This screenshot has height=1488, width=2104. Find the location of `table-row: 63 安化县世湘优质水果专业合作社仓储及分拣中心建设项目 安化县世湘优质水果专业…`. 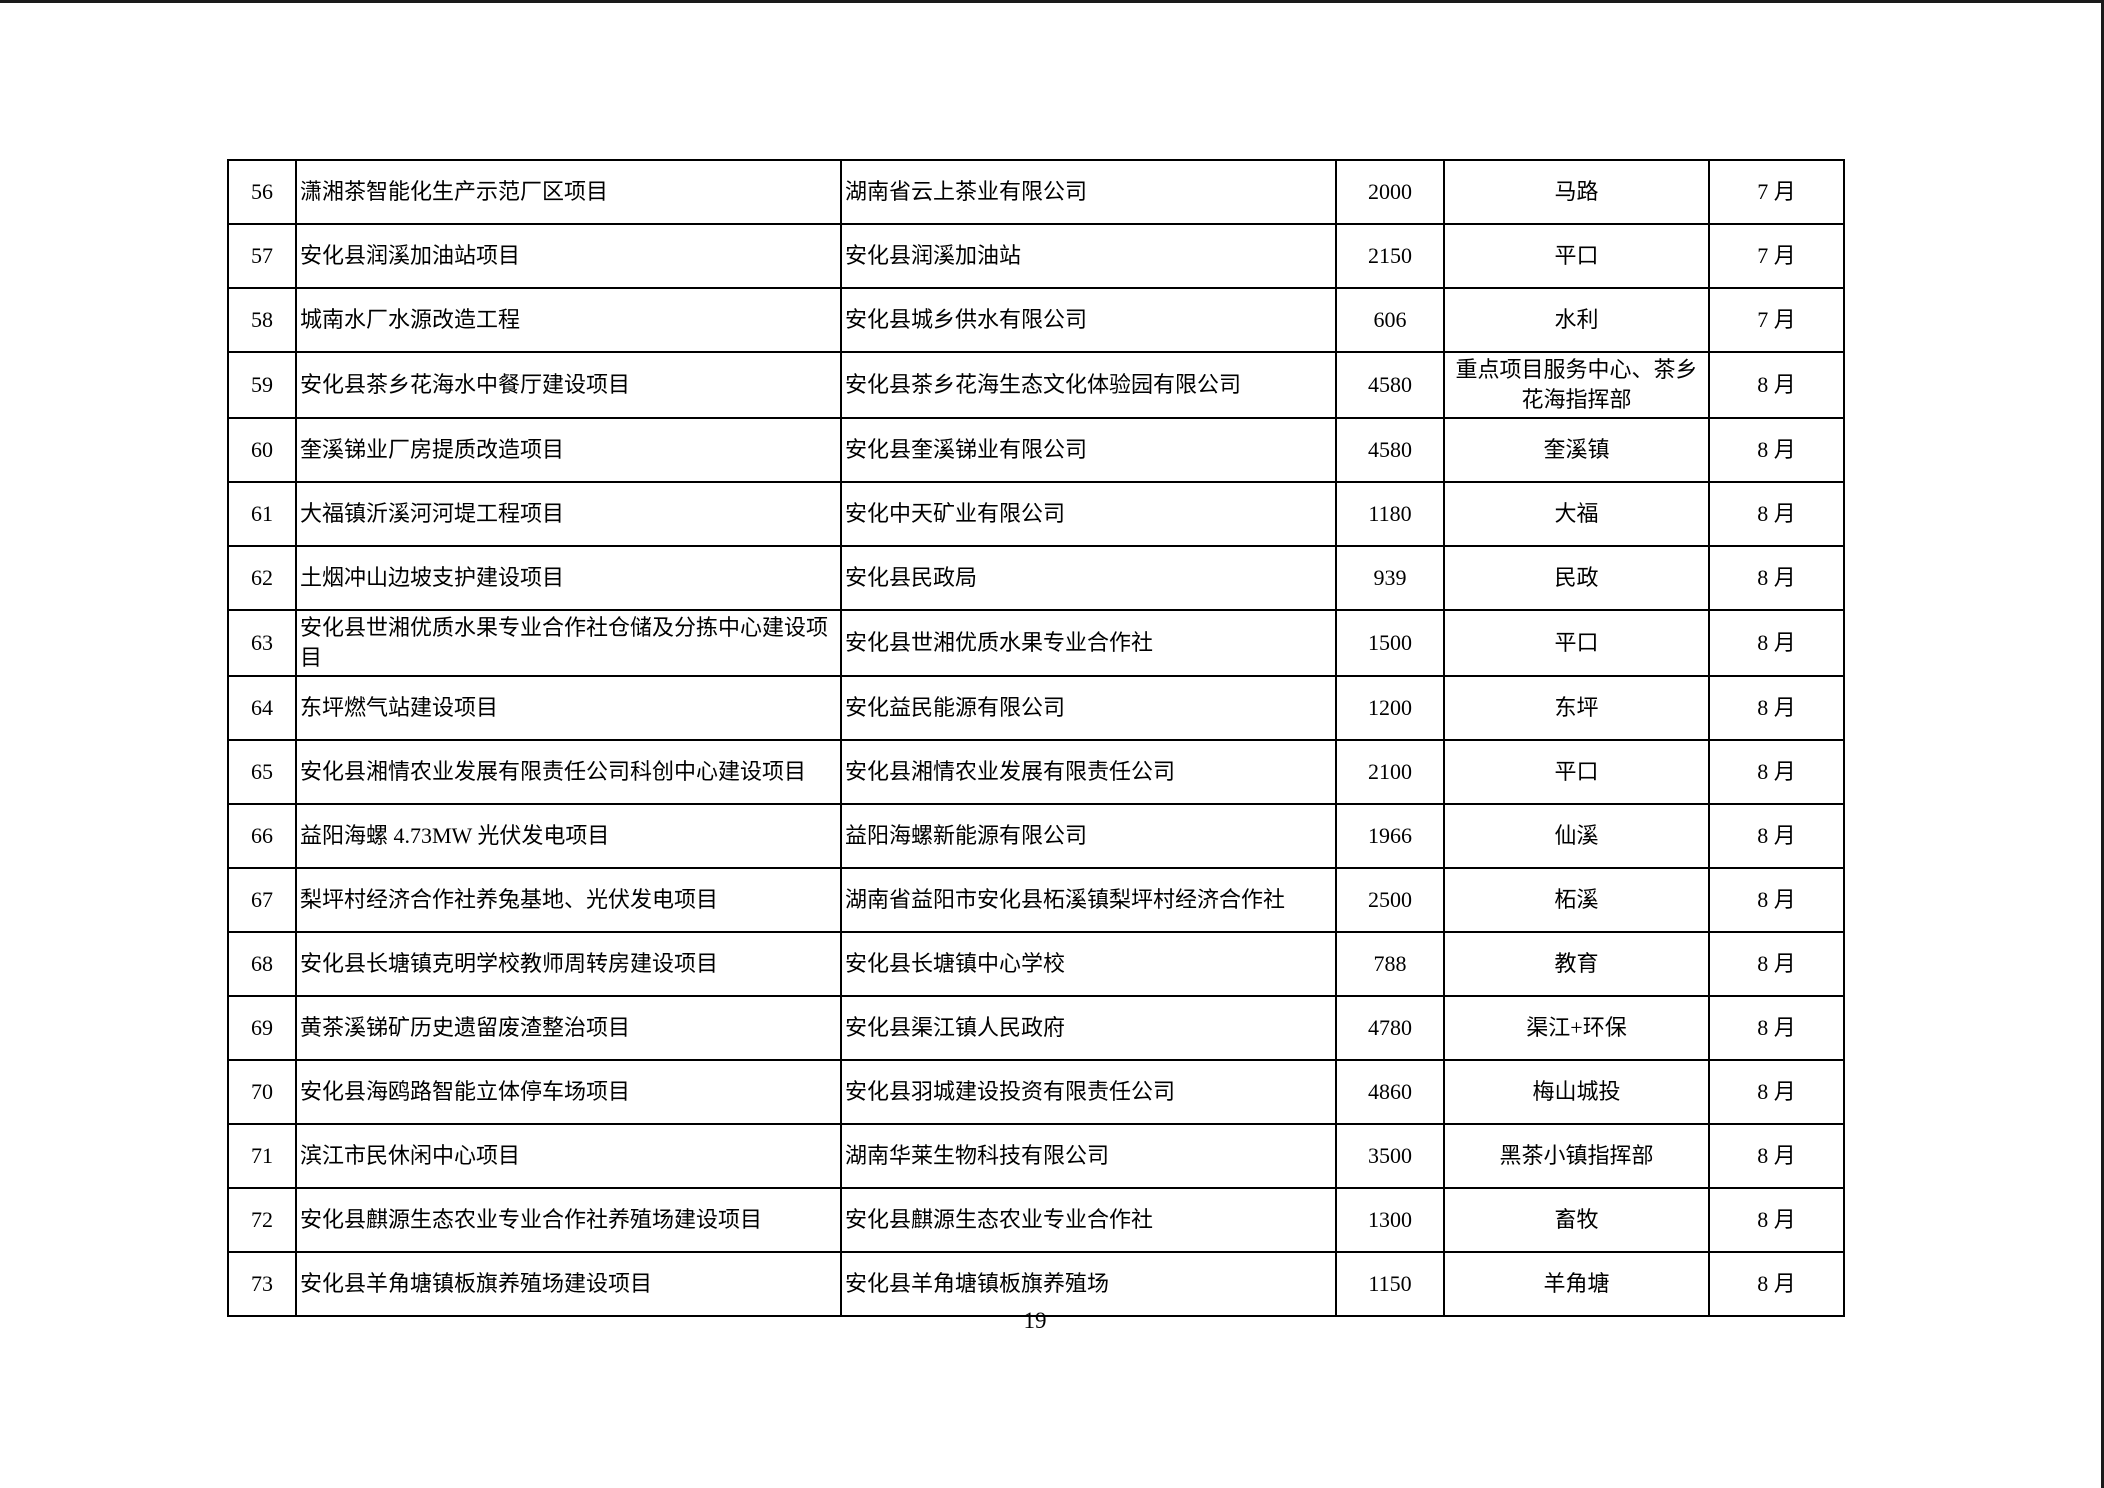

table-row: 63 安化县世湘优质水果专业合作社仓储及分拣中心建设项目 安化县世湘优质水果专业… is located at coordinates (1036, 642).